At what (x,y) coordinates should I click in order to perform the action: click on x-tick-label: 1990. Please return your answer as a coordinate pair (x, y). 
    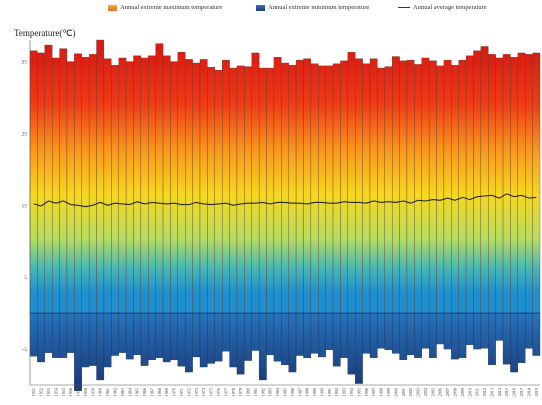
    Looking at the image, I should click on (321, 392).